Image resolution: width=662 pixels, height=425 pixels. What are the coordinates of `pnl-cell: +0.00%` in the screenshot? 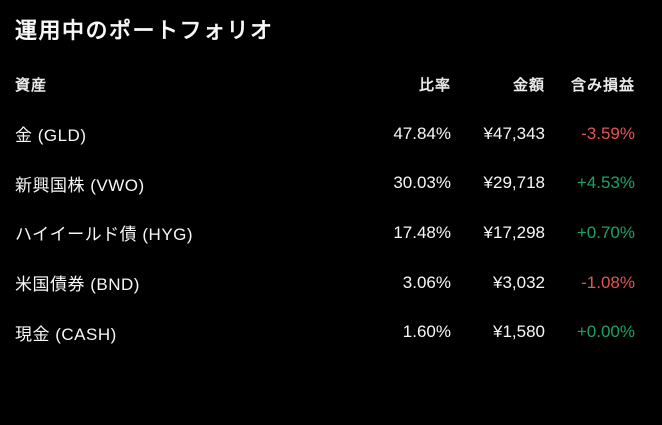 It's located at (605, 332).